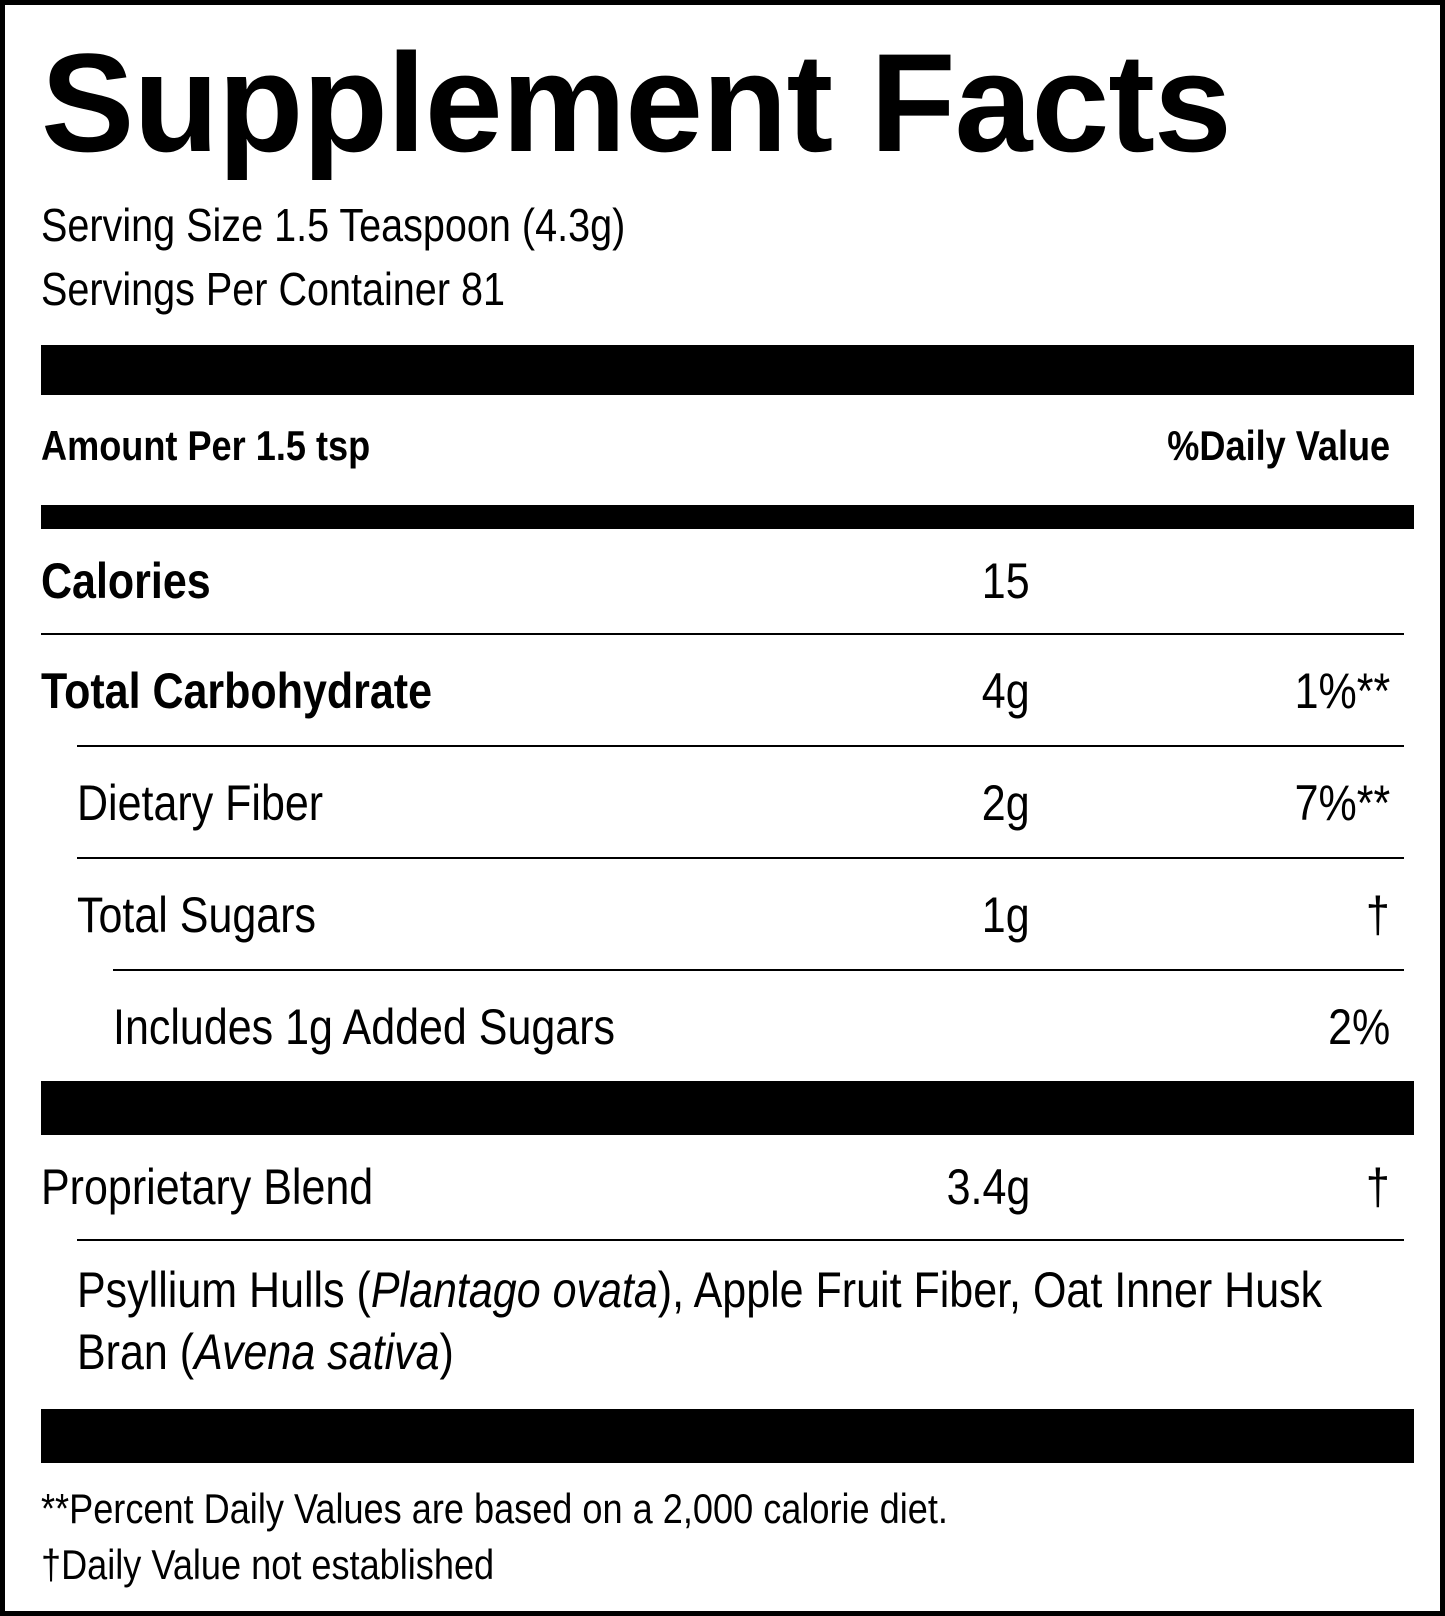 The width and height of the screenshot is (1445, 1616). Describe the element at coordinates (727, 1108) in the screenshot. I see `thick-divider-middle` at that location.